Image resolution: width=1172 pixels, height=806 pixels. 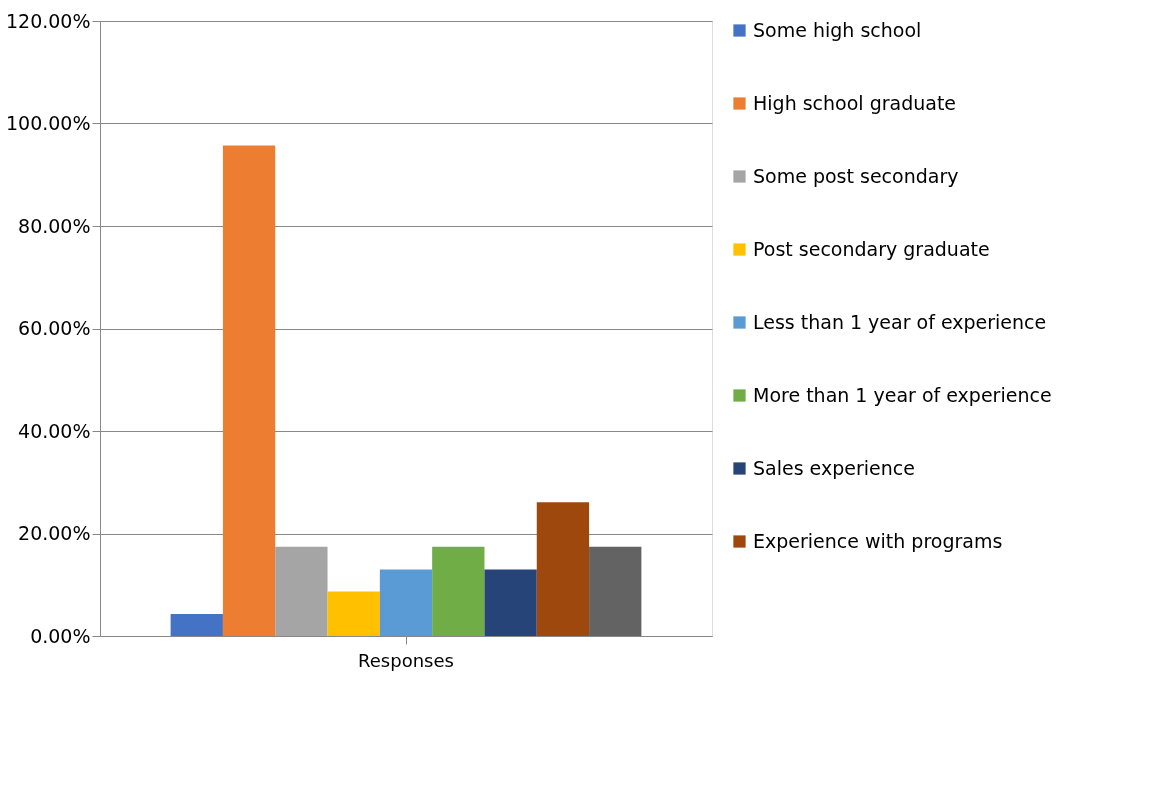 I want to click on y-tick-label: 40.00%, so click(x=54, y=430).